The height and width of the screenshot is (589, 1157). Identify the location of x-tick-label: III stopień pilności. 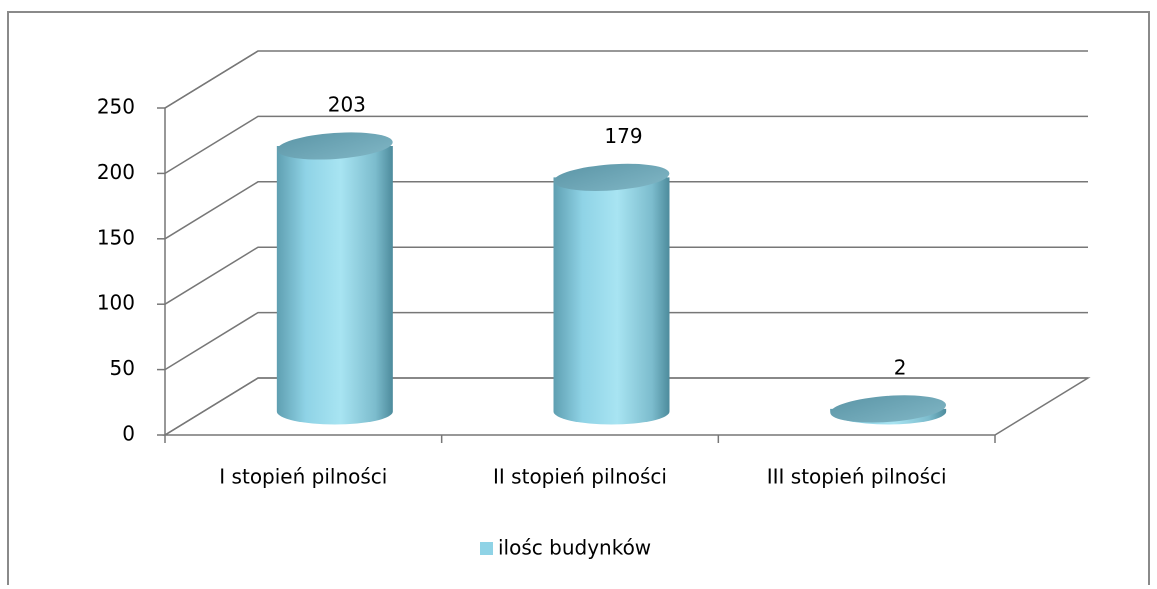
(857, 477).